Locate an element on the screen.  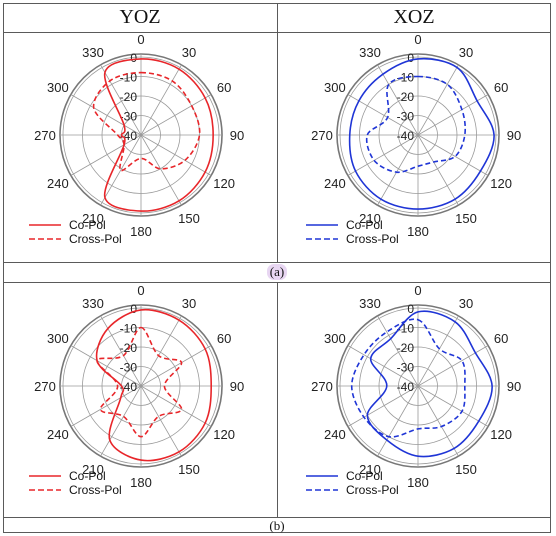
row-b-divider is located at coordinates (277, 517).